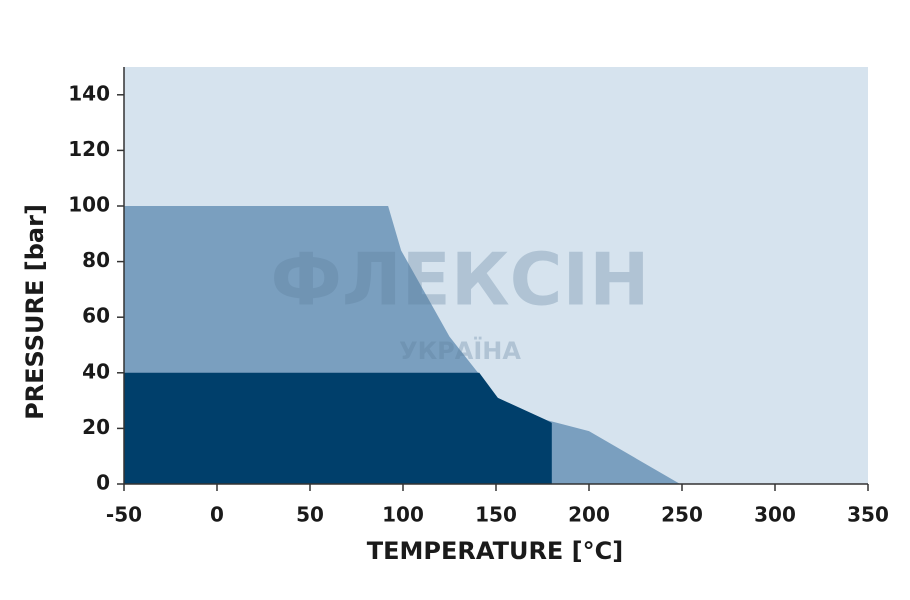  What do you see at coordinates (89, 149) in the screenshot?
I see `y-tick-label: 120` at bounding box center [89, 149].